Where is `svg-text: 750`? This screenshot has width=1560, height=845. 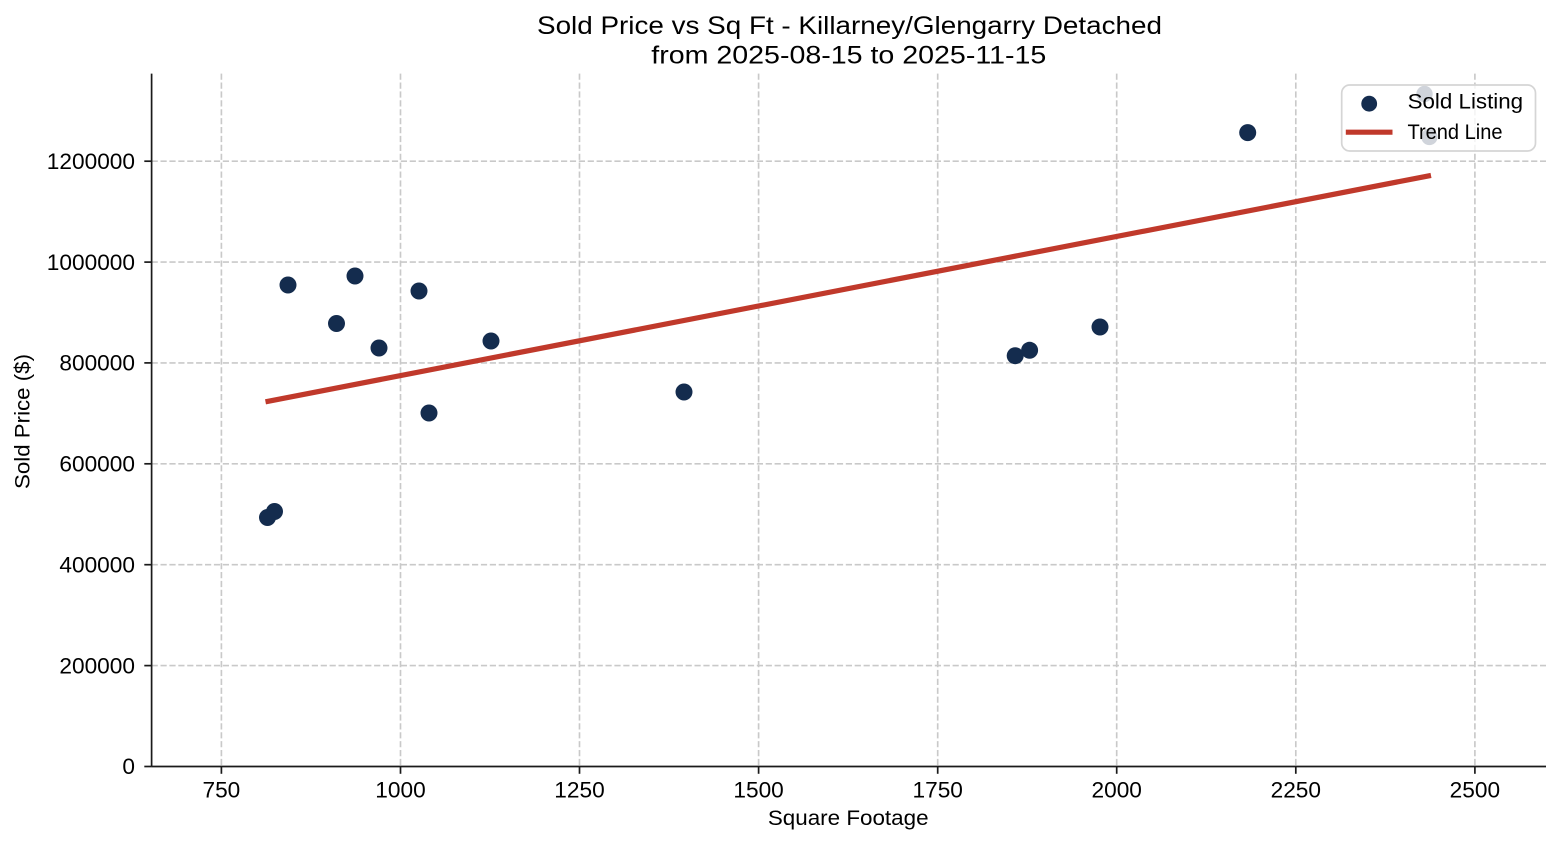
svg-text: 750 is located at coordinates (221, 789).